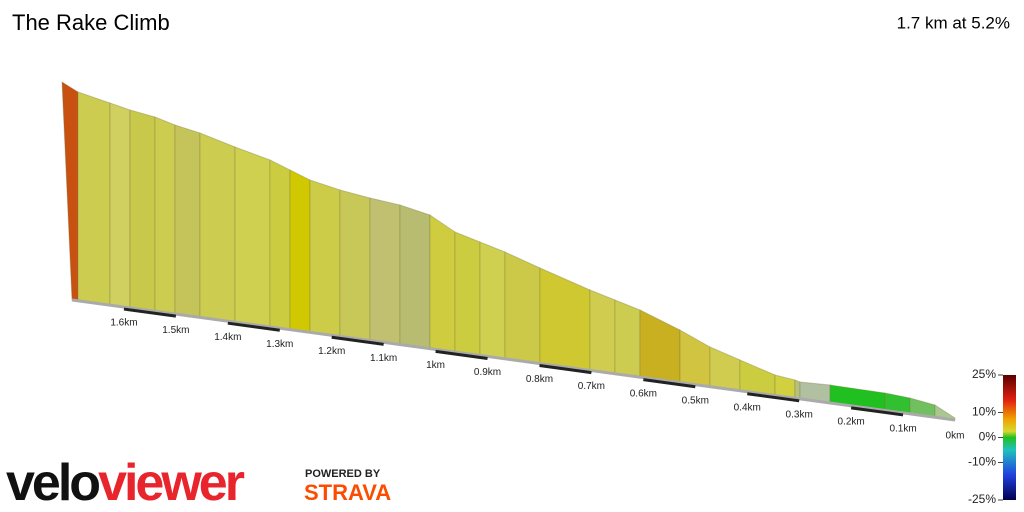 The width and height of the screenshot is (1024, 512). What do you see at coordinates (91, 22) in the screenshot?
I see `title: The Rake Climb` at bounding box center [91, 22].